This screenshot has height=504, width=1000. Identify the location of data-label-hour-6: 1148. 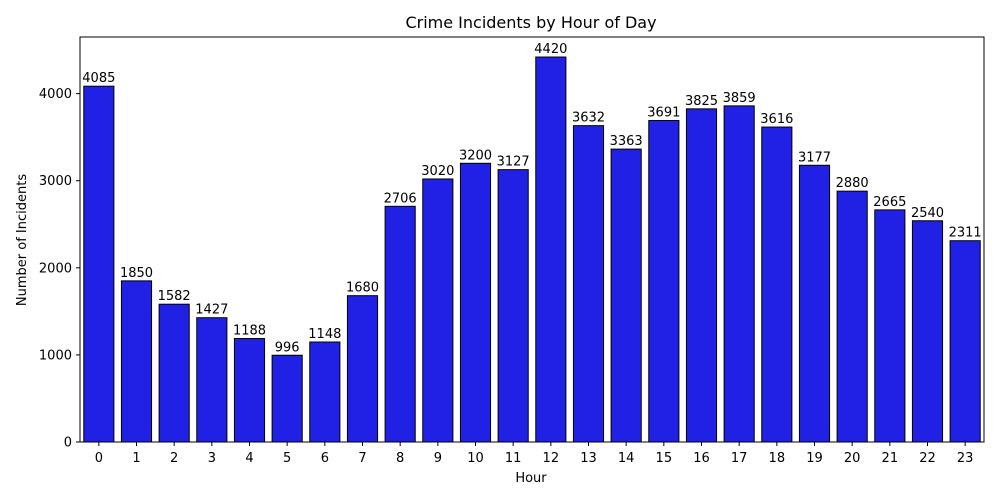
(324, 334).